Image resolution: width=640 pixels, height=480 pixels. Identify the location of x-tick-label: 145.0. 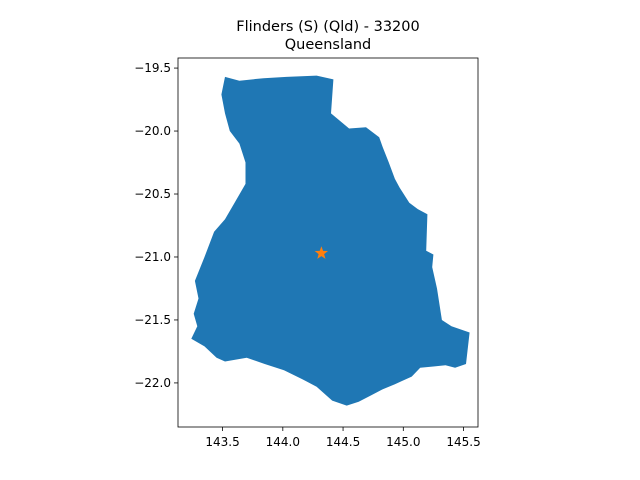
(403, 442).